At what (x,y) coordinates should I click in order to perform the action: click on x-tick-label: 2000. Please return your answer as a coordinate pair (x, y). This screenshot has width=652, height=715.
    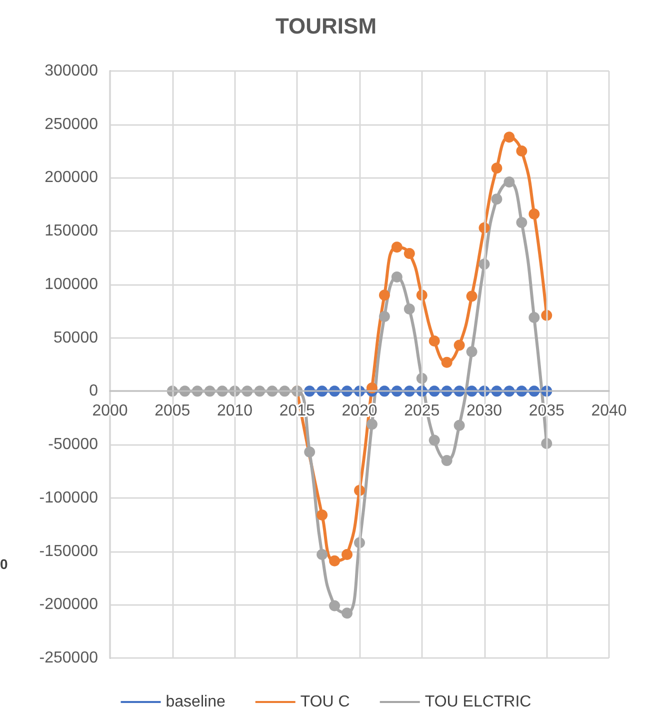
    Looking at the image, I should click on (110, 411).